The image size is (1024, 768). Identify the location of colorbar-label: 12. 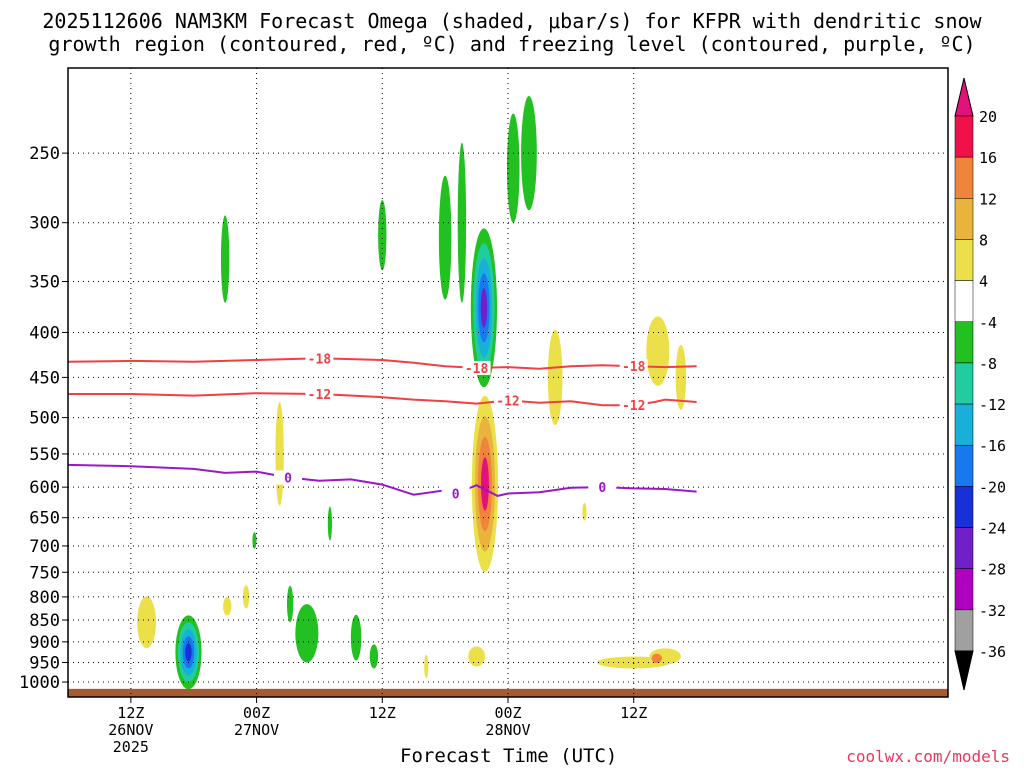
(988, 199).